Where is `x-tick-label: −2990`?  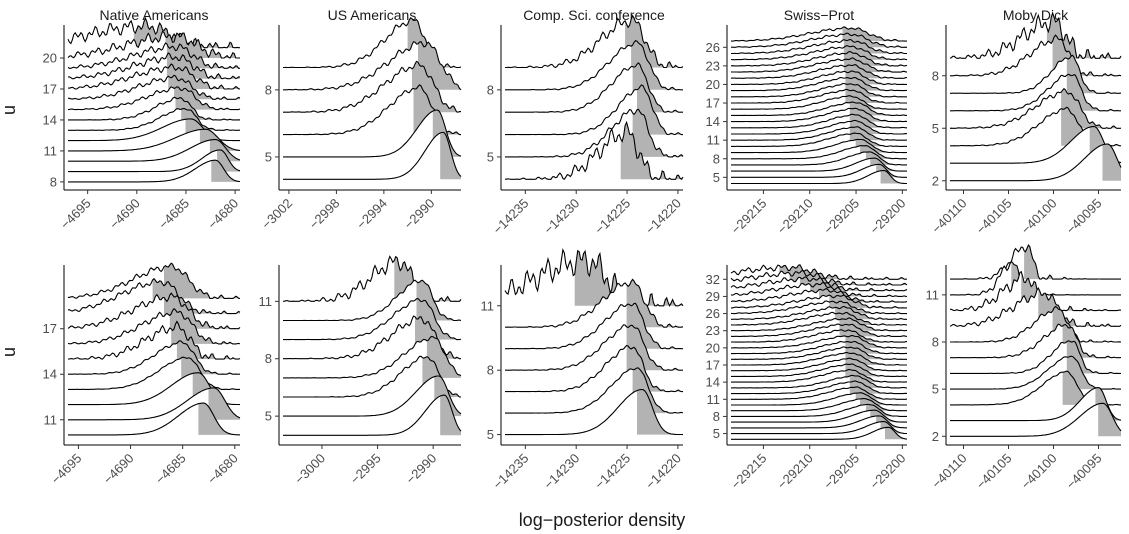
x-tick-label: −2990 is located at coordinates (421, 469).